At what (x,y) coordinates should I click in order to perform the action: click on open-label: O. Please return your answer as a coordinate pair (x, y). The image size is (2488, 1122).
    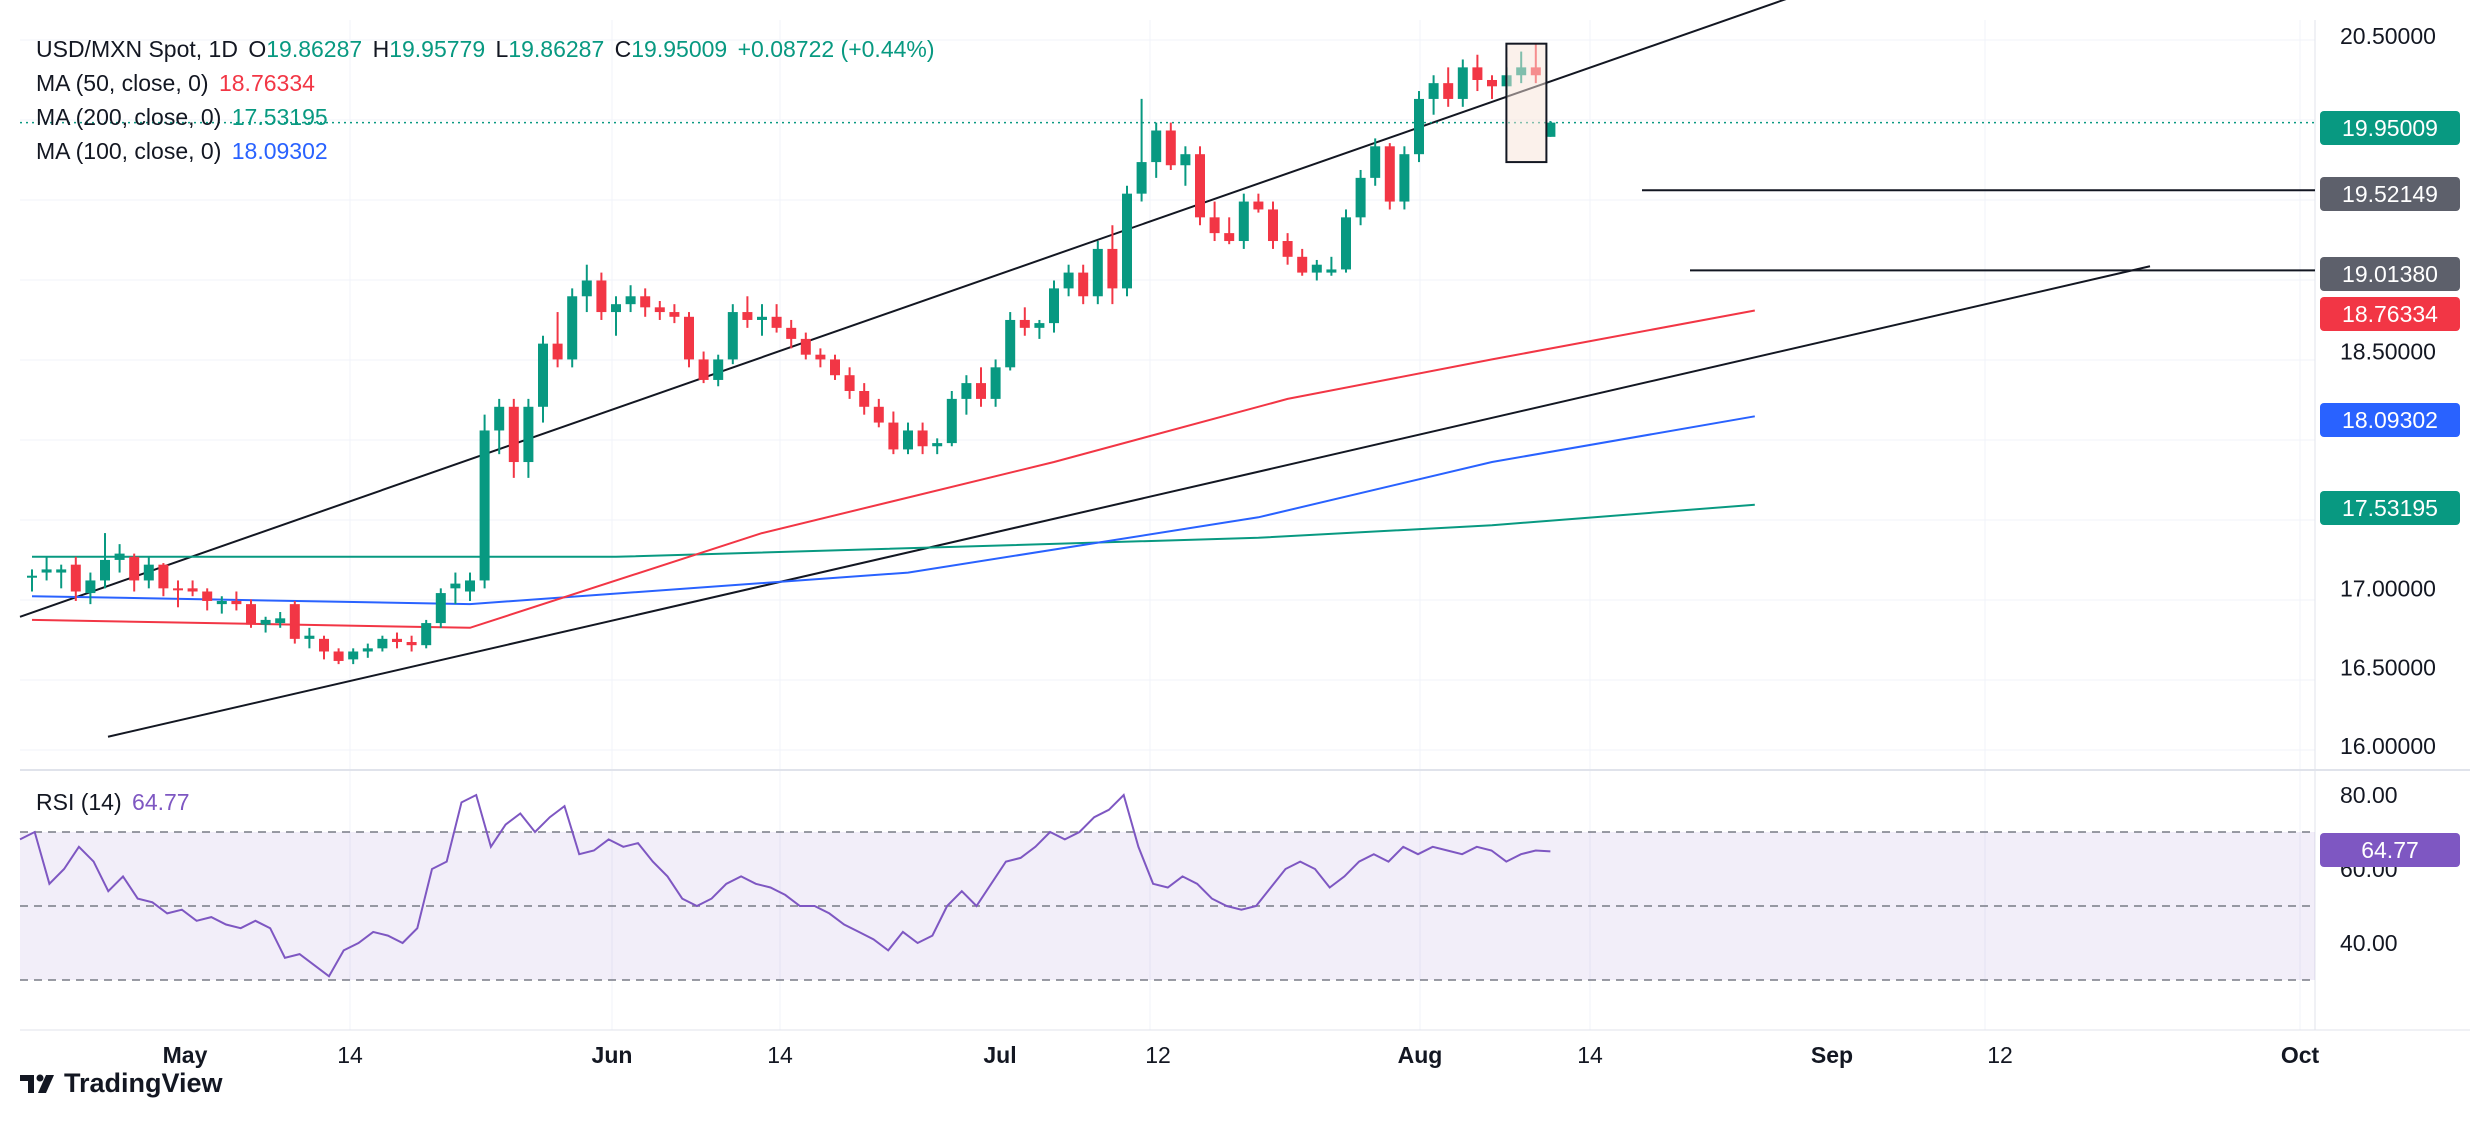
    Looking at the image, I should click on (257, 49).